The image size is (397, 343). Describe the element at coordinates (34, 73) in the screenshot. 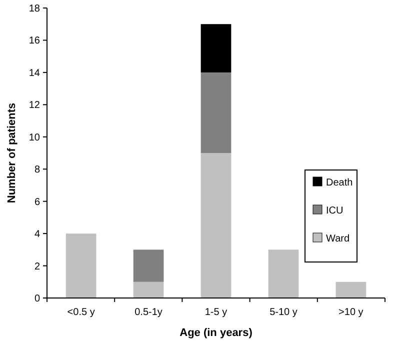

I see `y-tick-label: 14` at that location.